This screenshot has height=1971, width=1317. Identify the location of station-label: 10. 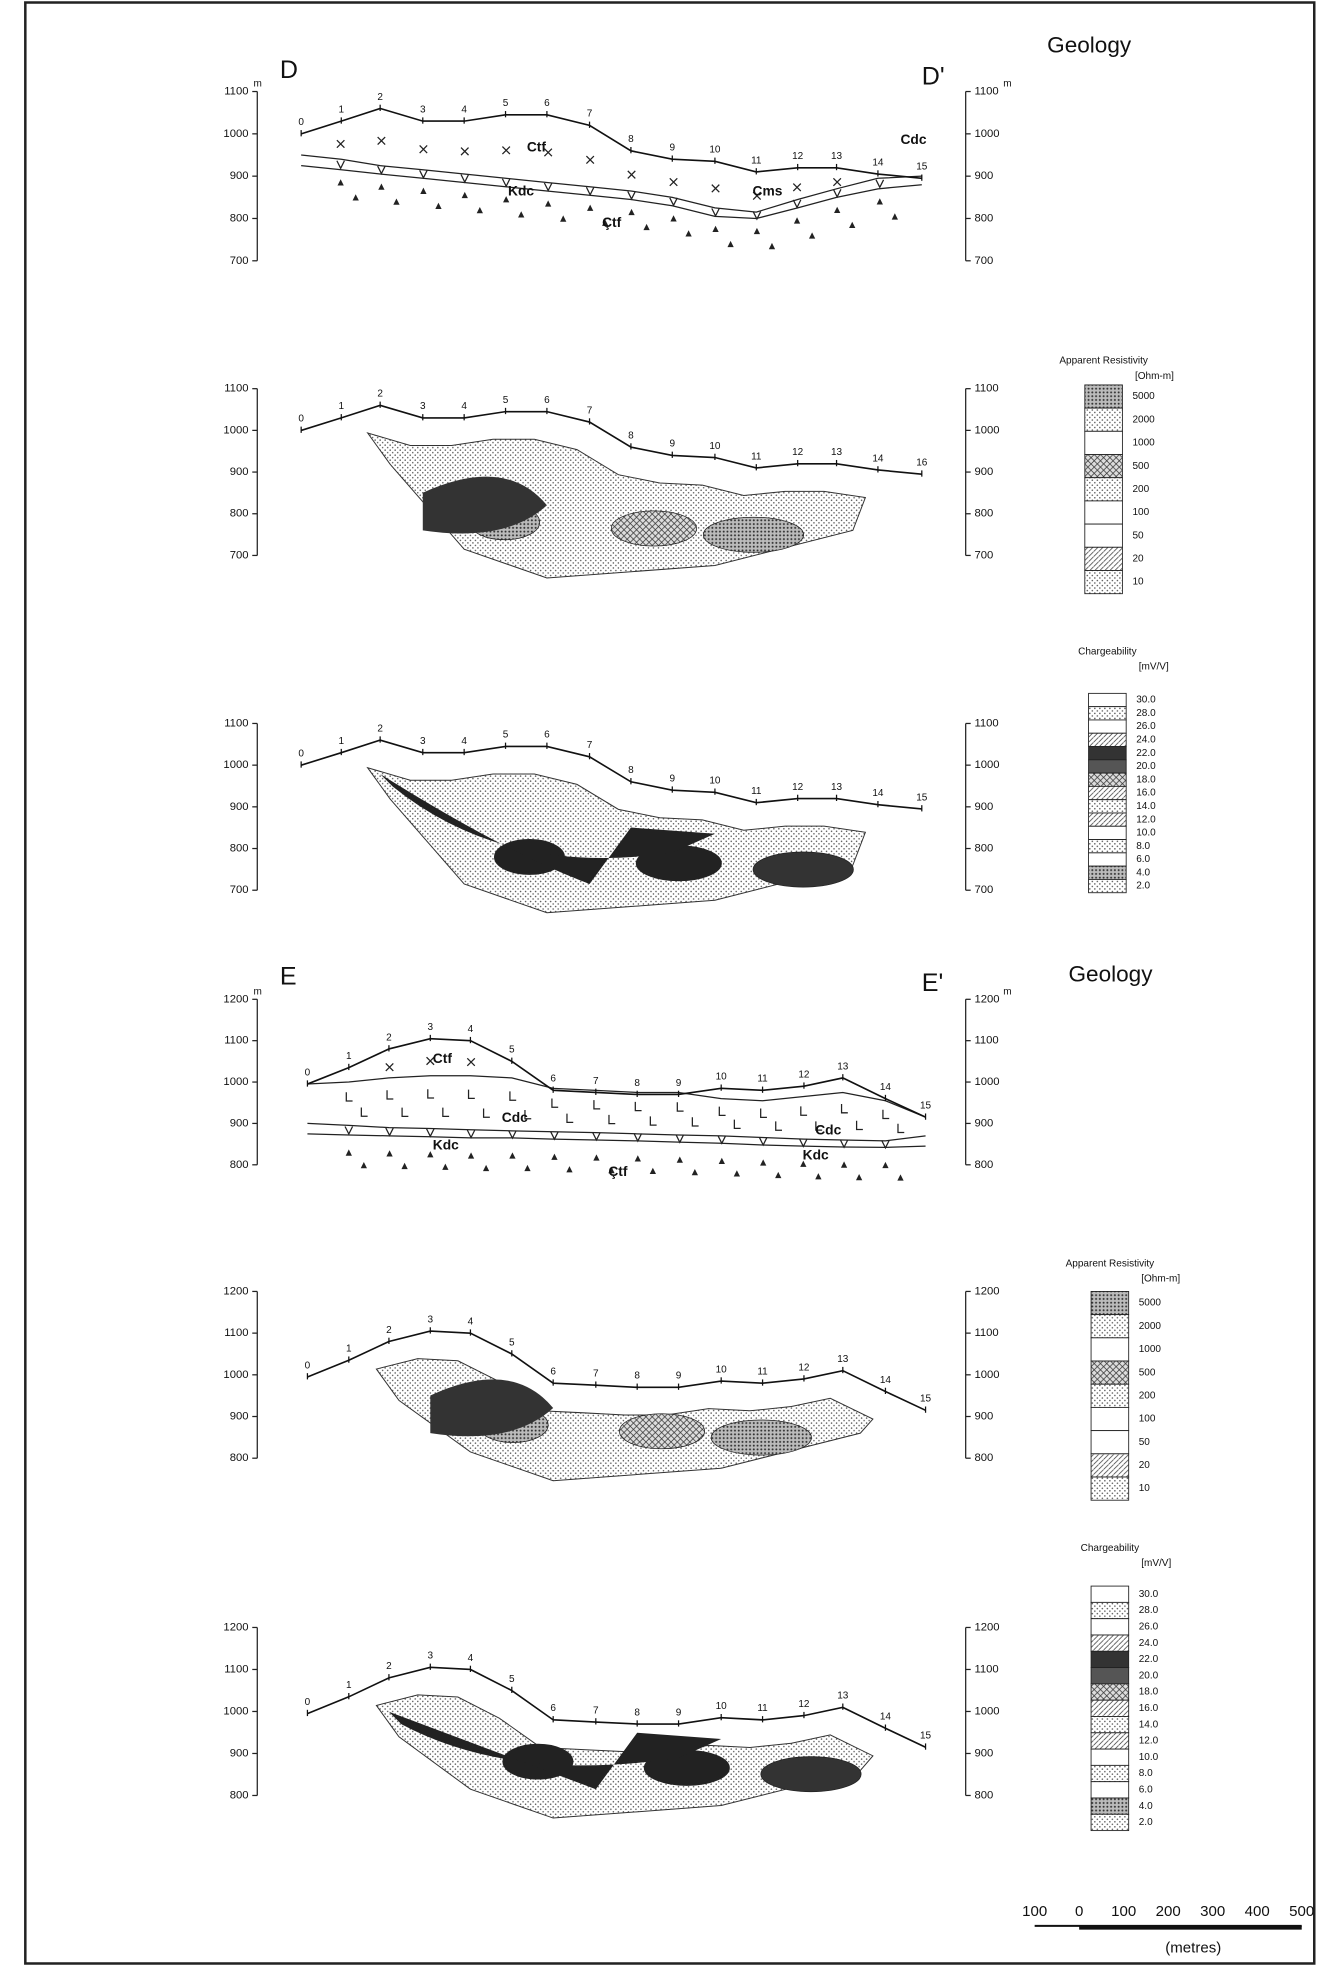
(715, 150).